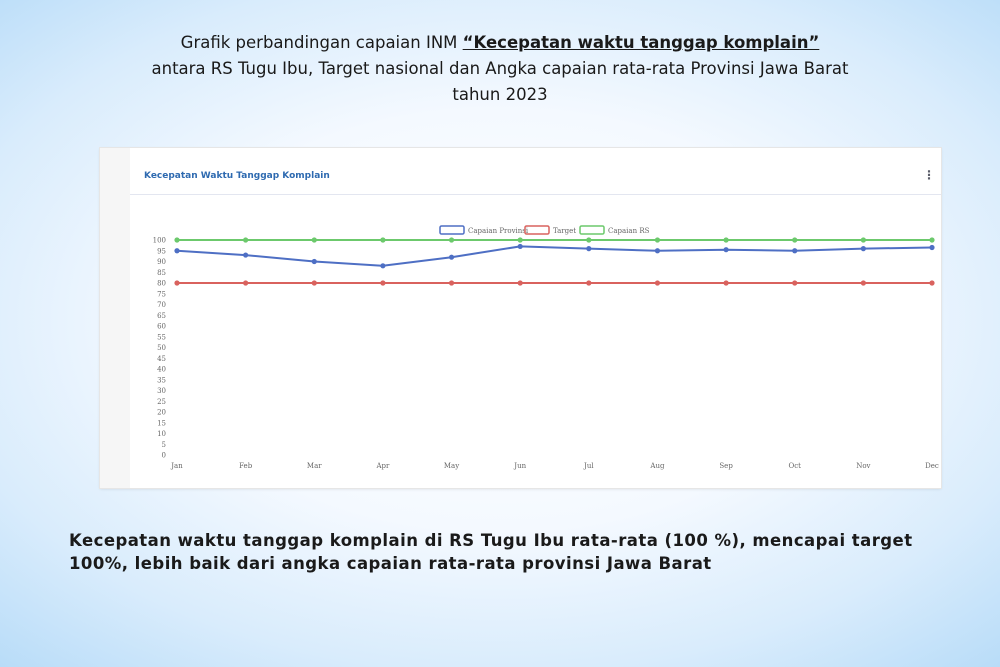 Image resolution: width=1000 pixels, height=667 pixels. Describe the element at coordinates (161, 316) in the screenshot. I see `y-tick-label: 65` at that location.